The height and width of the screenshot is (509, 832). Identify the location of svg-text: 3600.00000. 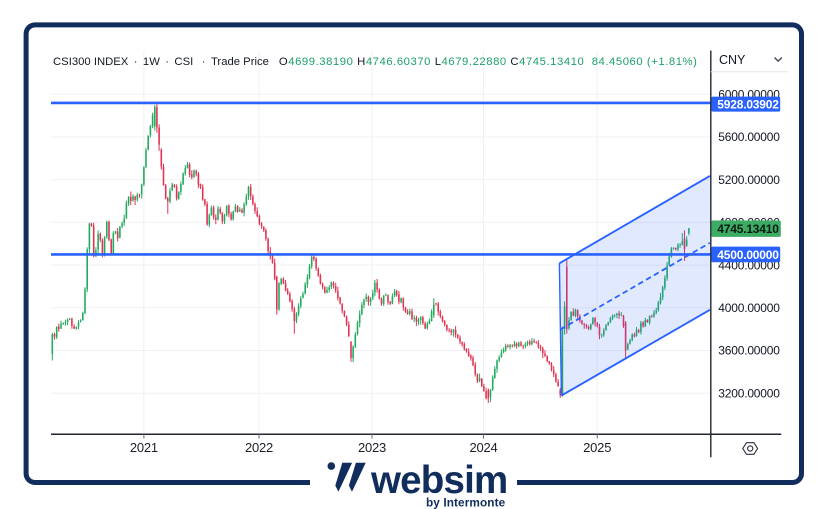
(749, 351).